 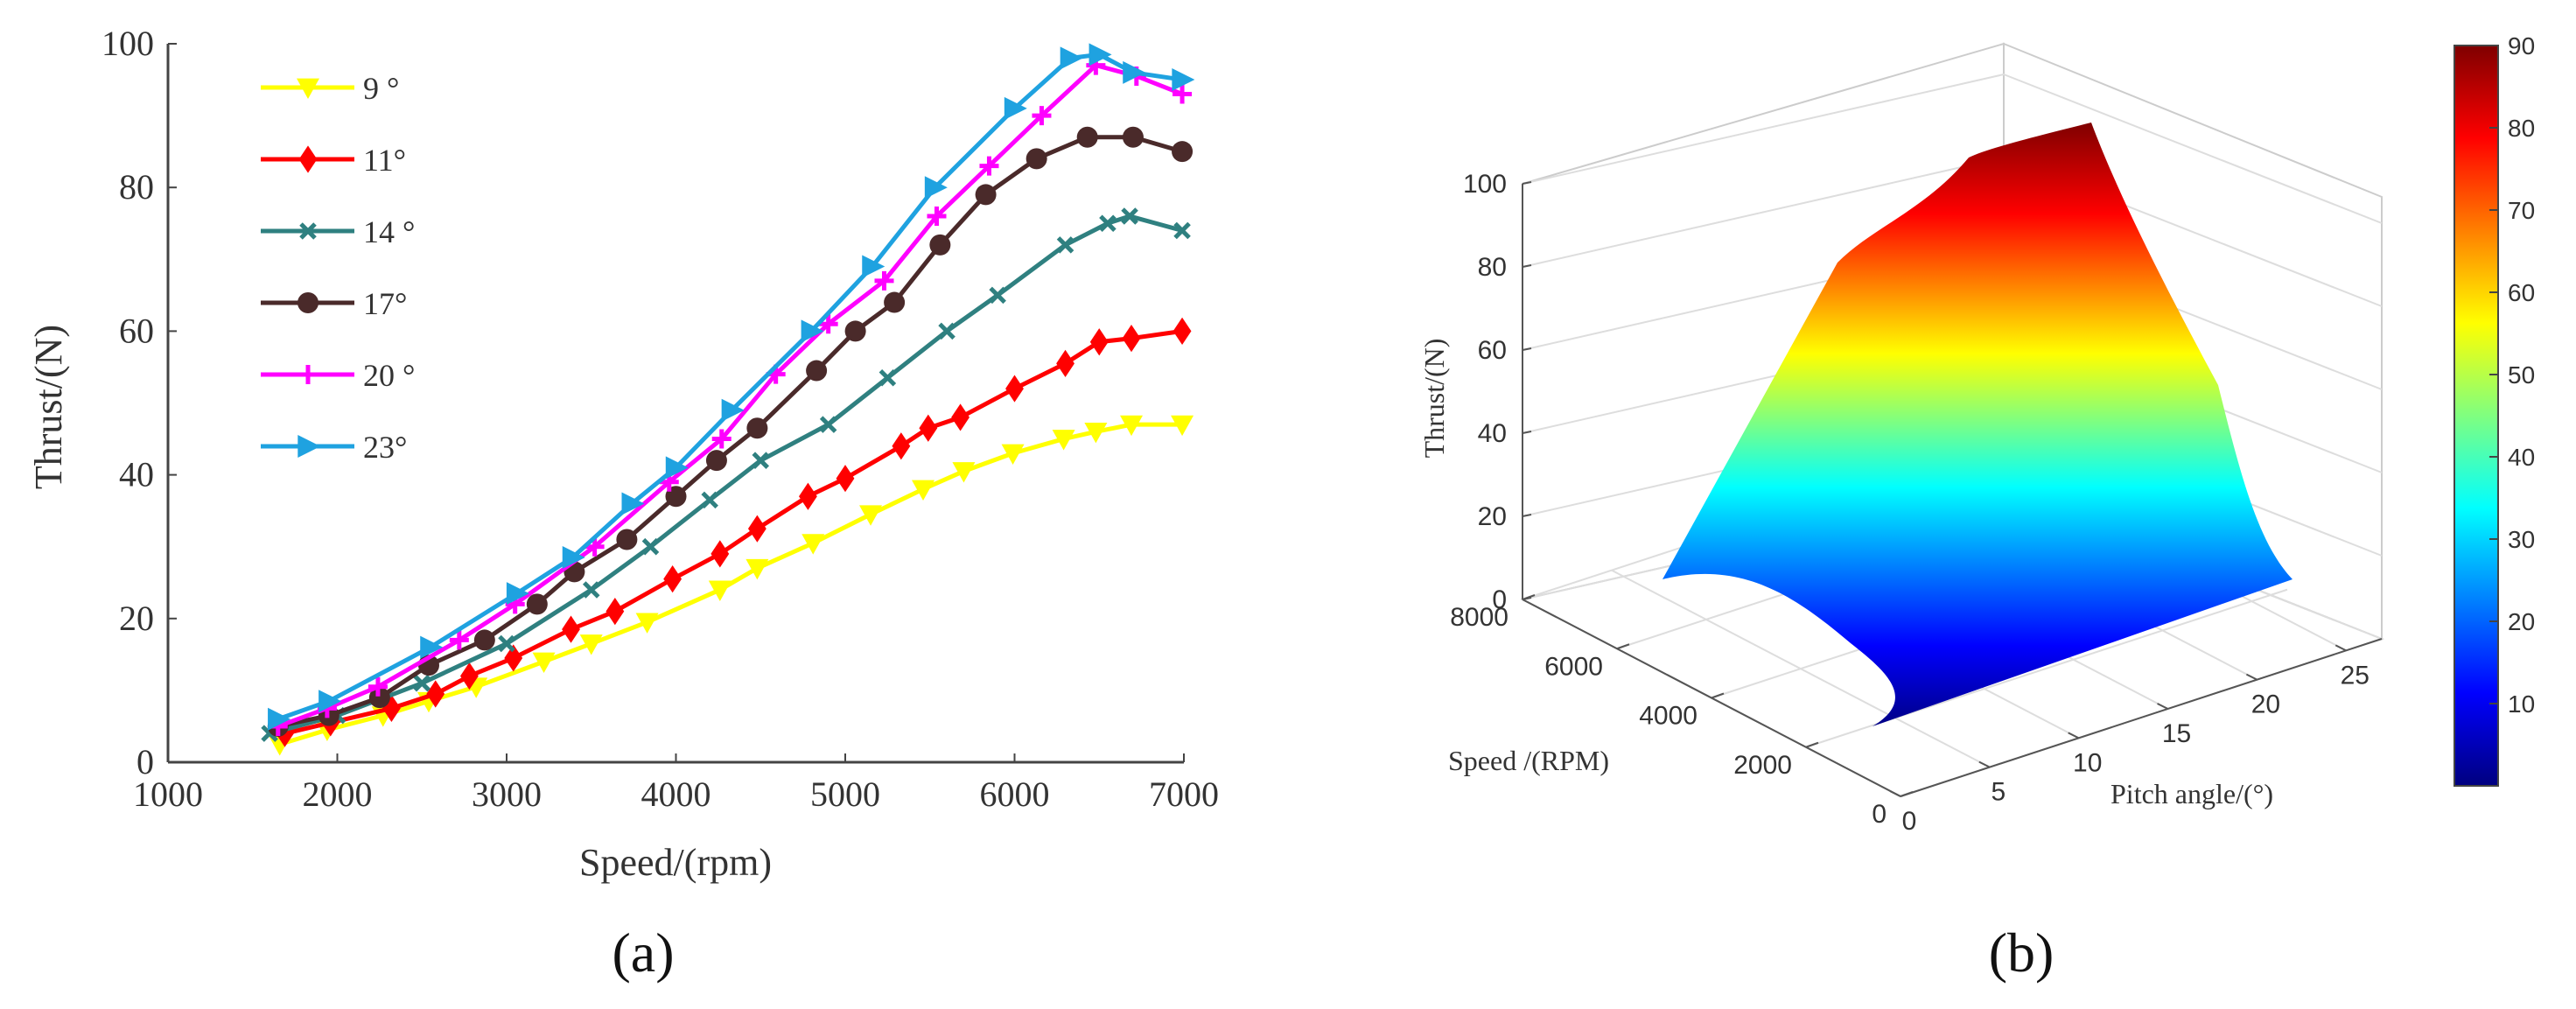 I want to click on a-legend-label: 11°, so click(x=384, y=160).